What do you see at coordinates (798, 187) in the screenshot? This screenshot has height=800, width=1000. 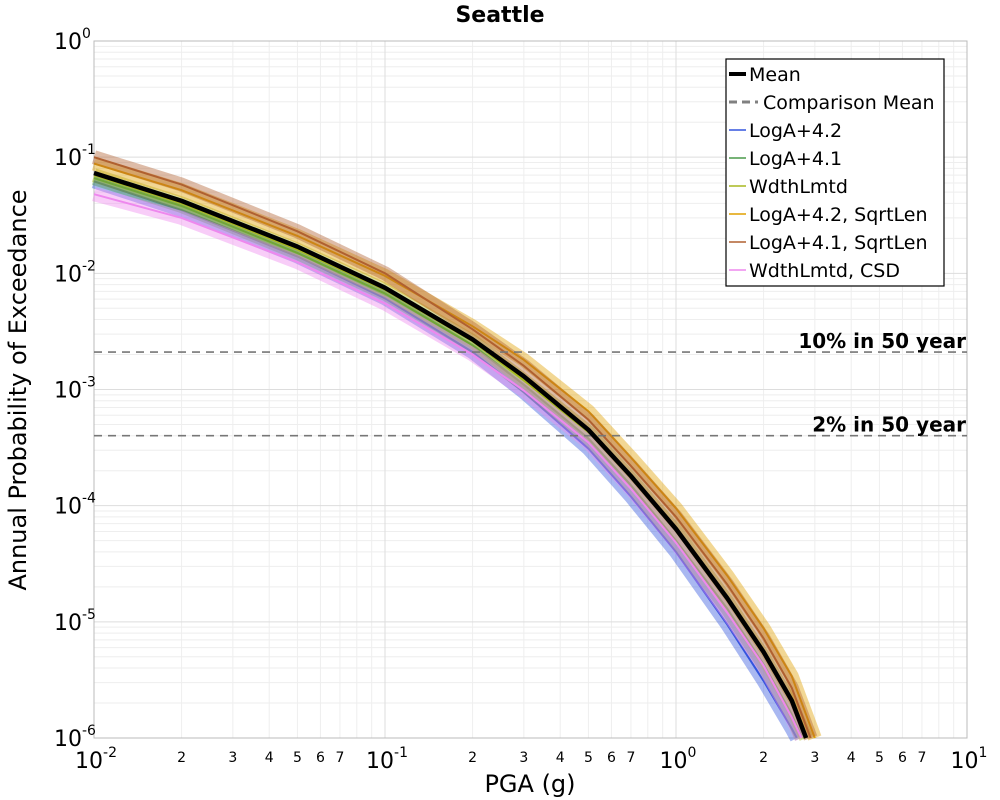 I see `legend-label: WdthLmtd` at bounding box center [798, 187].